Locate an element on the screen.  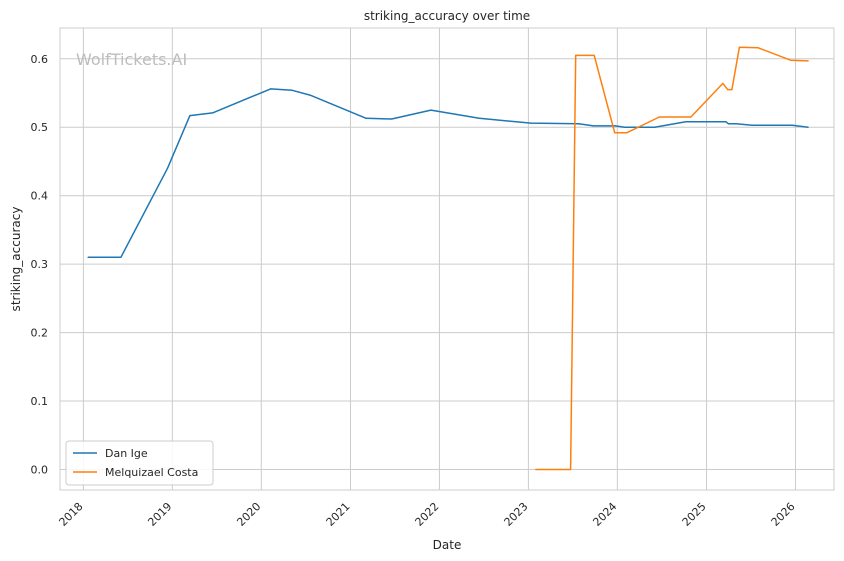
y-axis-ticks: 0.0 0.1 0.2 0.3 0.4 0.5 0.6 is located at coordinates (40, 265).